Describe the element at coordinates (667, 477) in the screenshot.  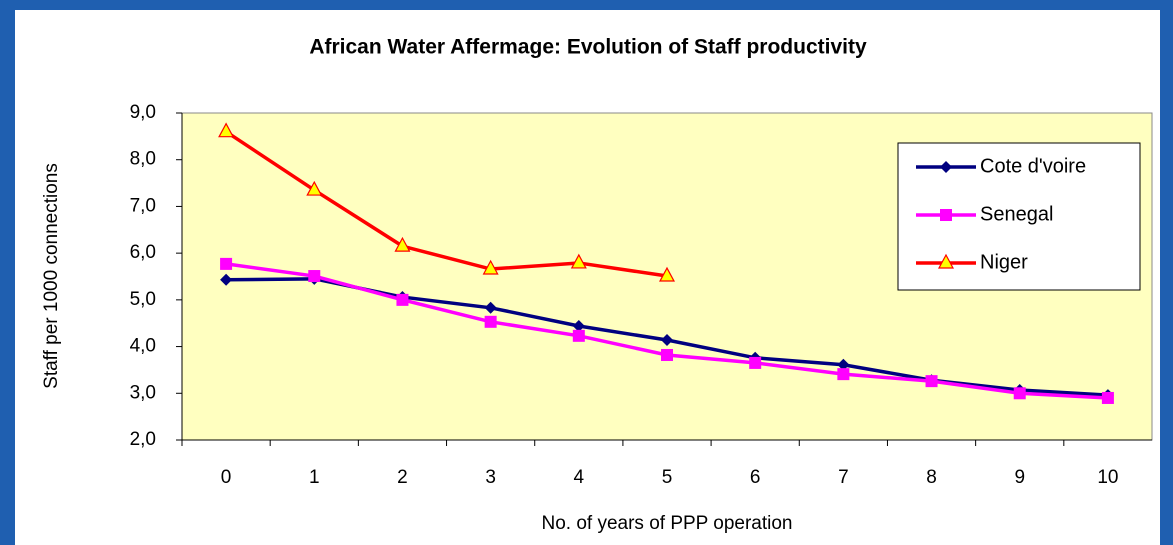
I see `x-tick-label: 5` at that location.